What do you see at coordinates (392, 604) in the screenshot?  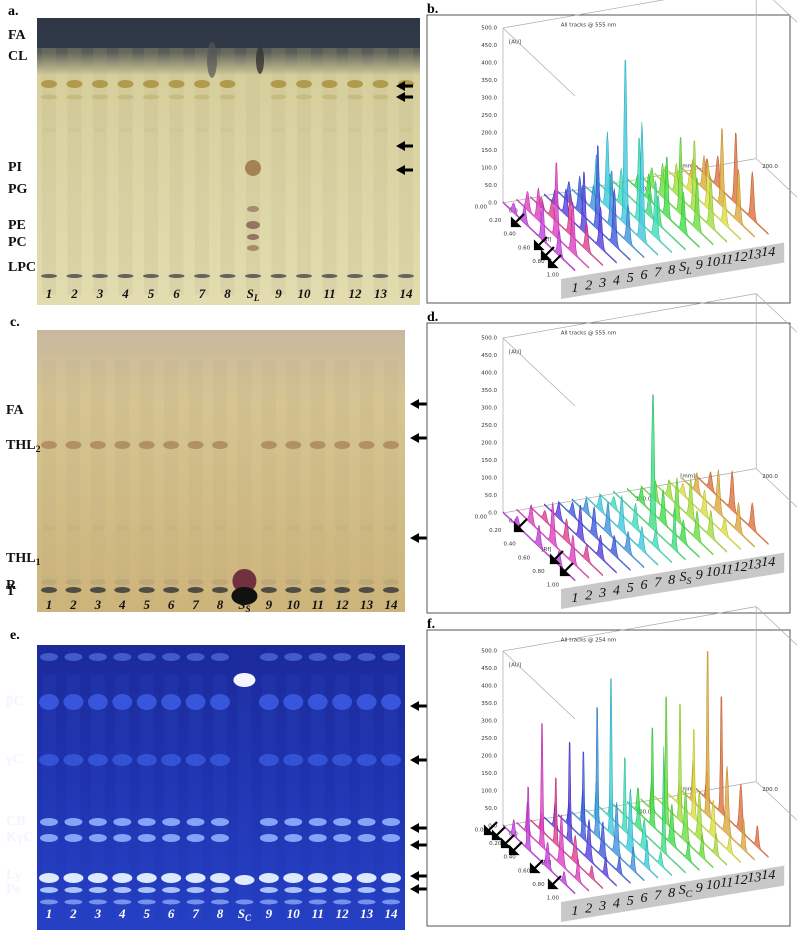 I see `lane-label: 14` at bounding box center [392, 604].